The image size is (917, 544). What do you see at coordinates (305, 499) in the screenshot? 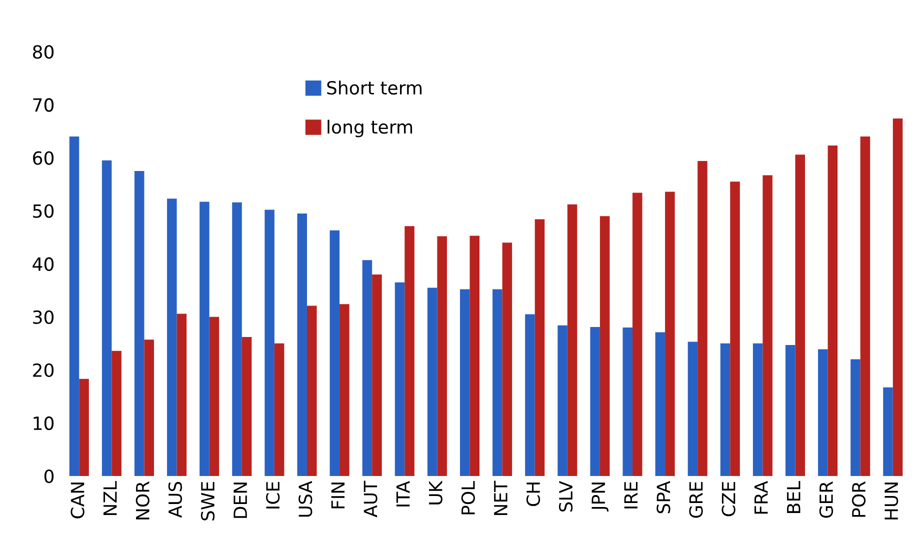
I see `x-tick-label: USA` at bounding box center [305, 499].